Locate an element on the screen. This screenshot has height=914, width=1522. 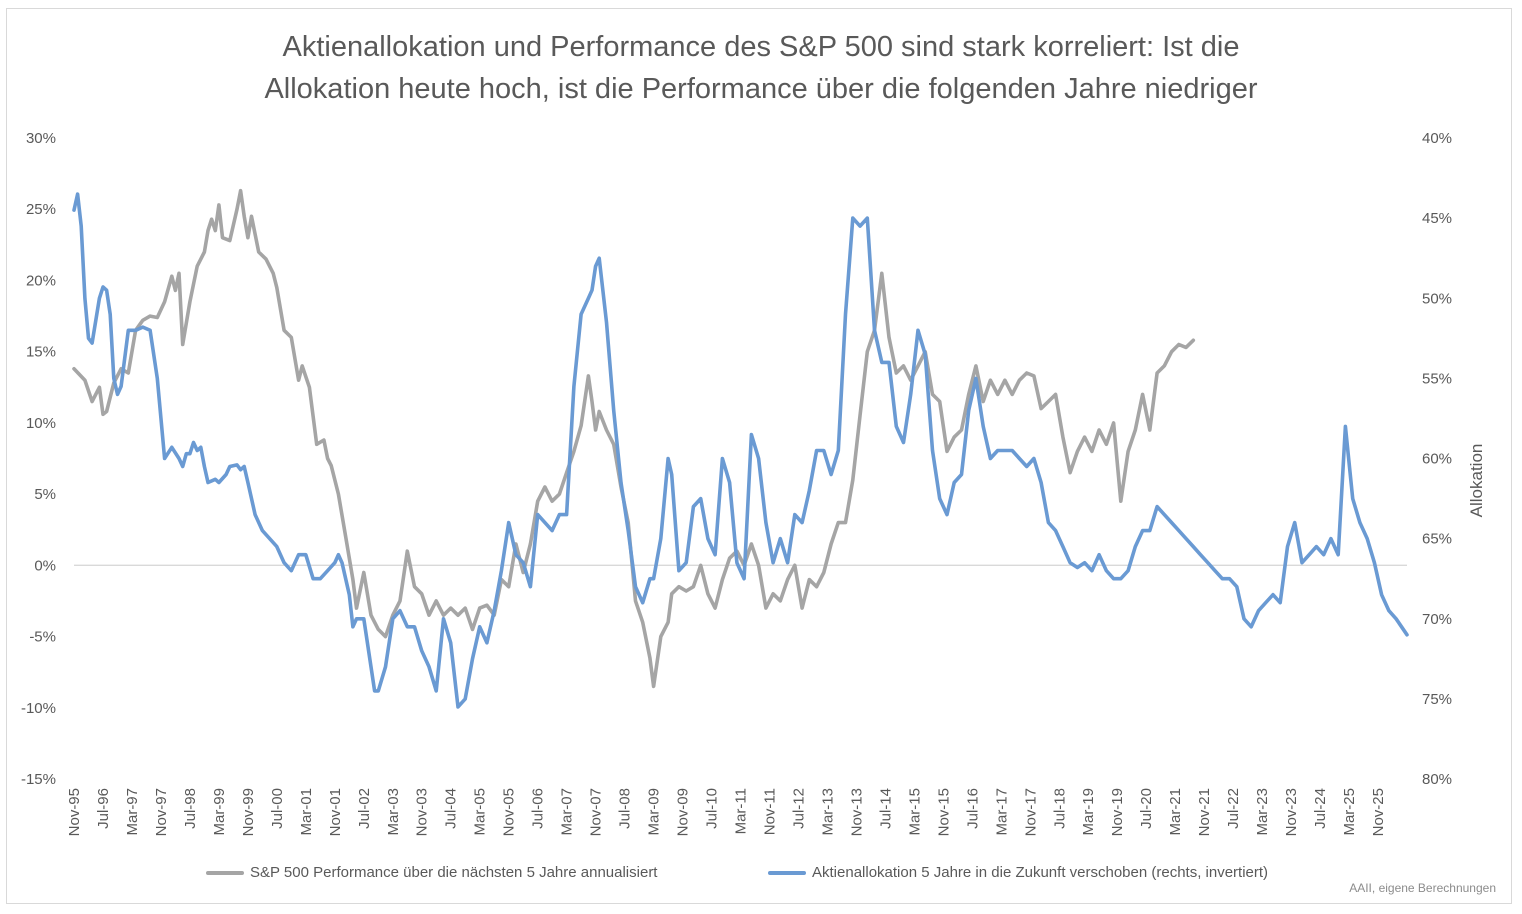
y-left-tick-label: -10% is located at coordinates (38, 708).